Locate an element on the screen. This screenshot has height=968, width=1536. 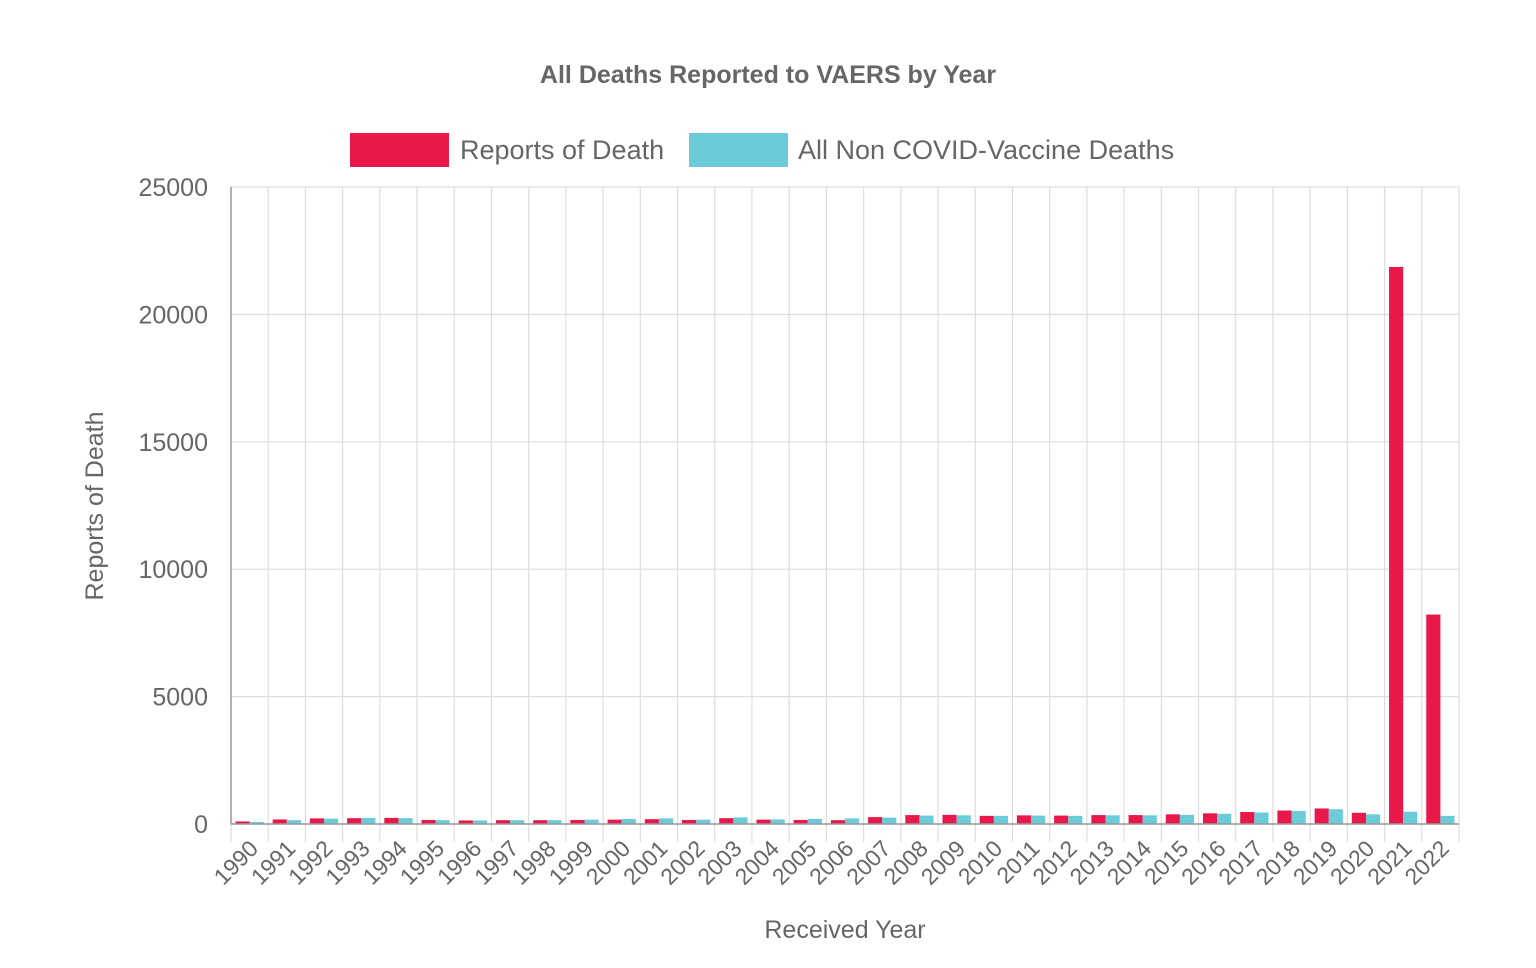
bar-reports-of-death-1991 is located at coordinates (279, 821).